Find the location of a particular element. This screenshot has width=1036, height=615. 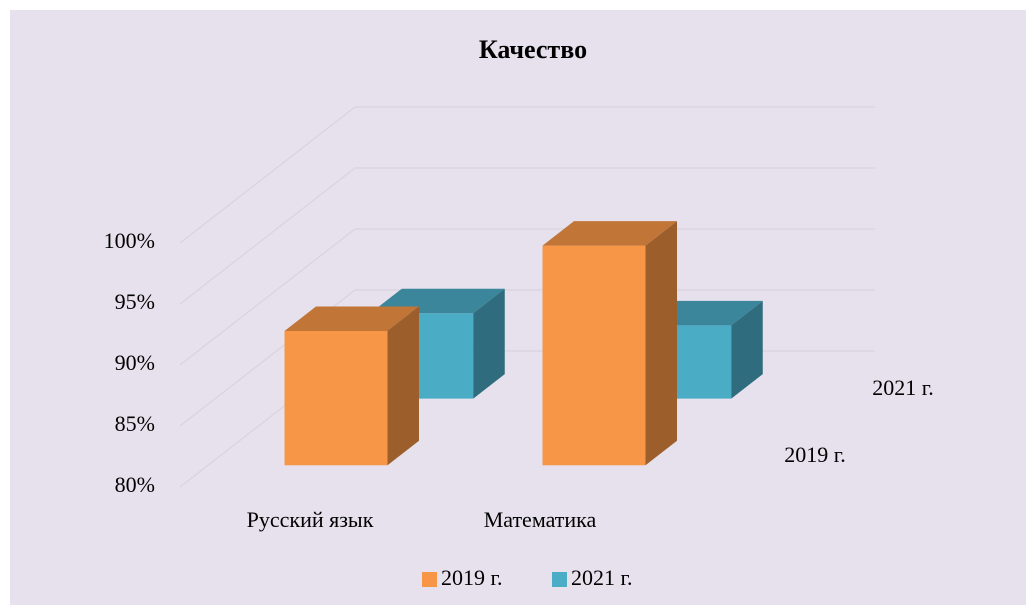

y-tick-label: 95% is located at coordinates (135, 301).